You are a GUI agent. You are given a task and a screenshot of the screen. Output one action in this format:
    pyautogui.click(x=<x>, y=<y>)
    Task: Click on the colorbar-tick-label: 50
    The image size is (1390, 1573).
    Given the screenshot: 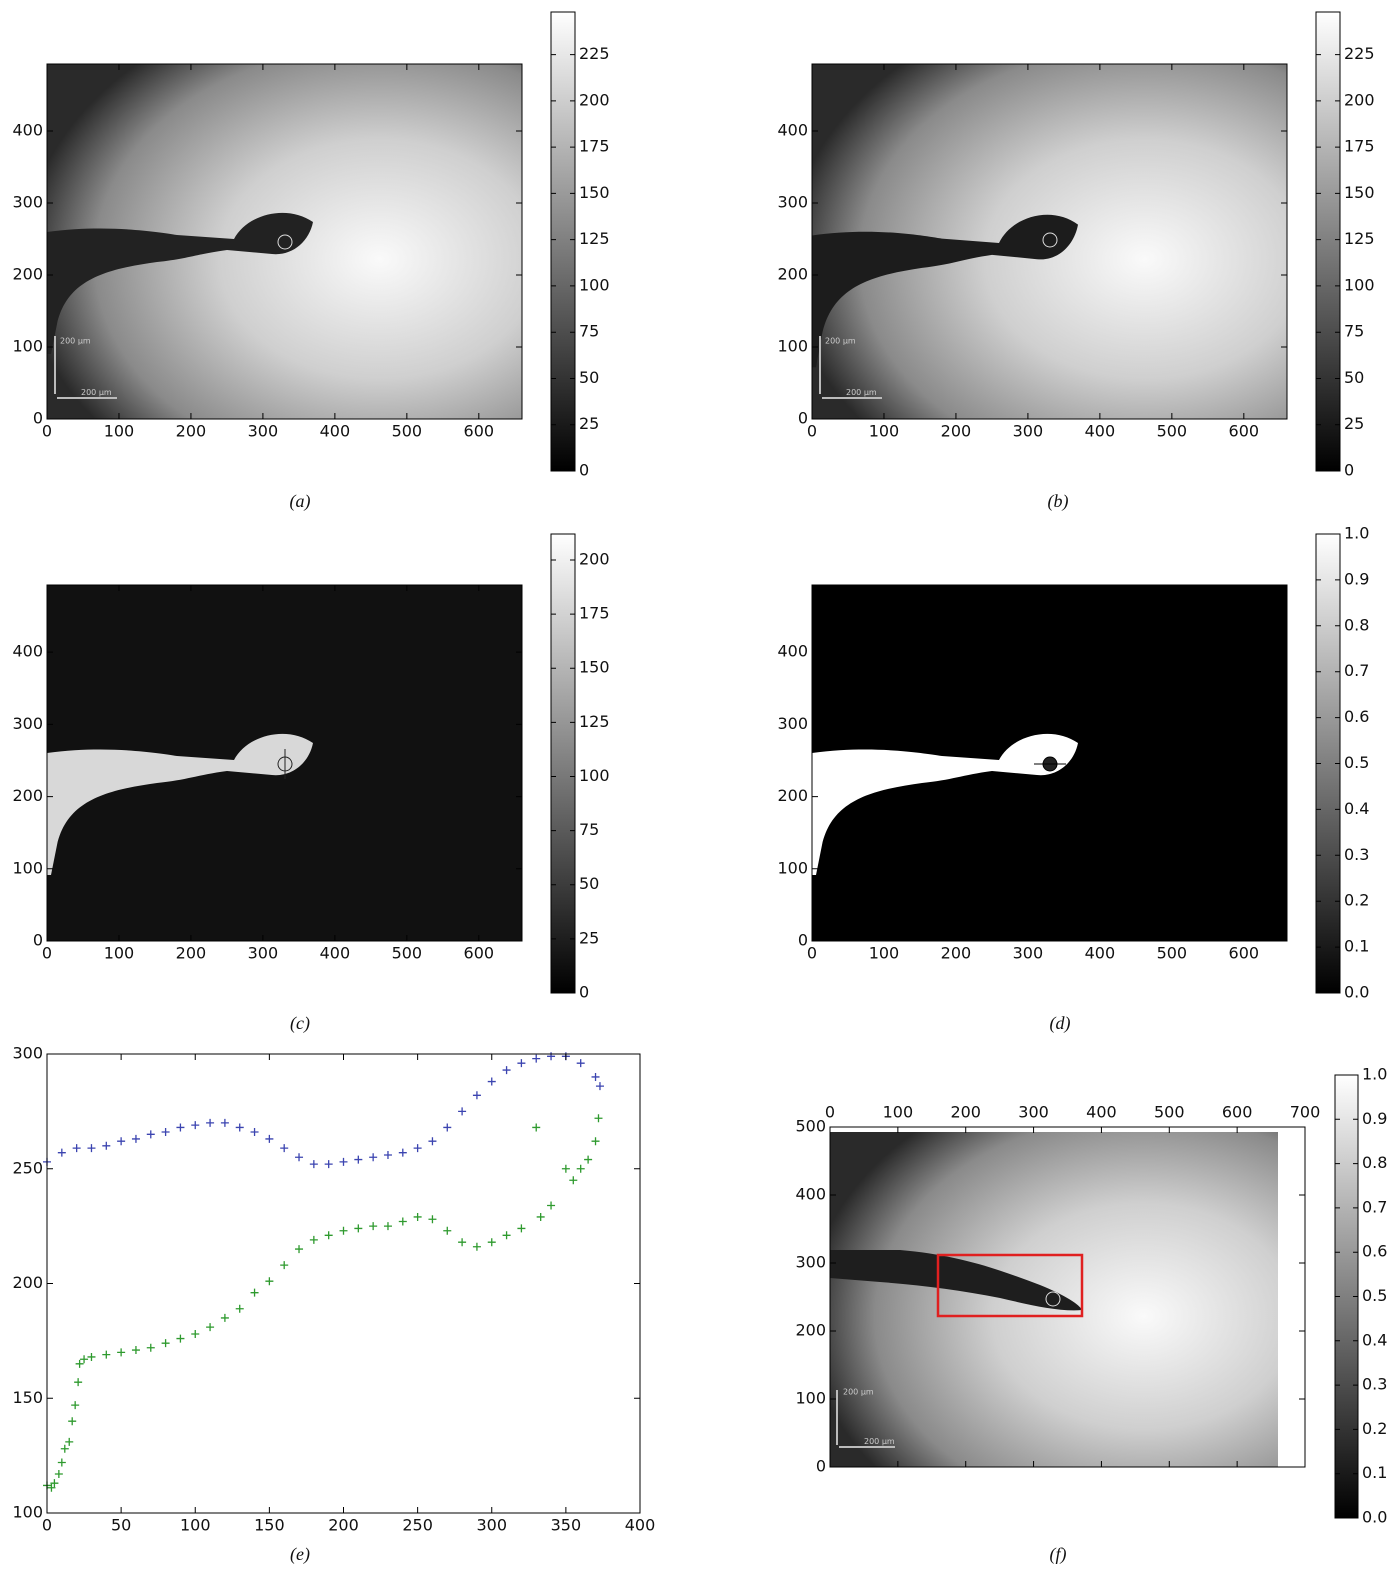 What is the action you would take?
    pyautogui.click(x=1354, y=377)
    